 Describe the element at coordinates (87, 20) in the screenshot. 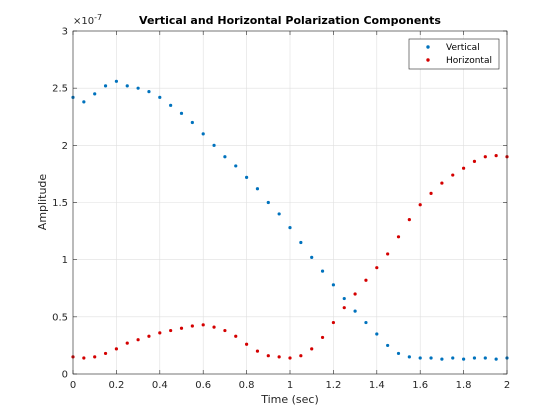

I see `y-exponent: ×10⁻⁷` at that location.